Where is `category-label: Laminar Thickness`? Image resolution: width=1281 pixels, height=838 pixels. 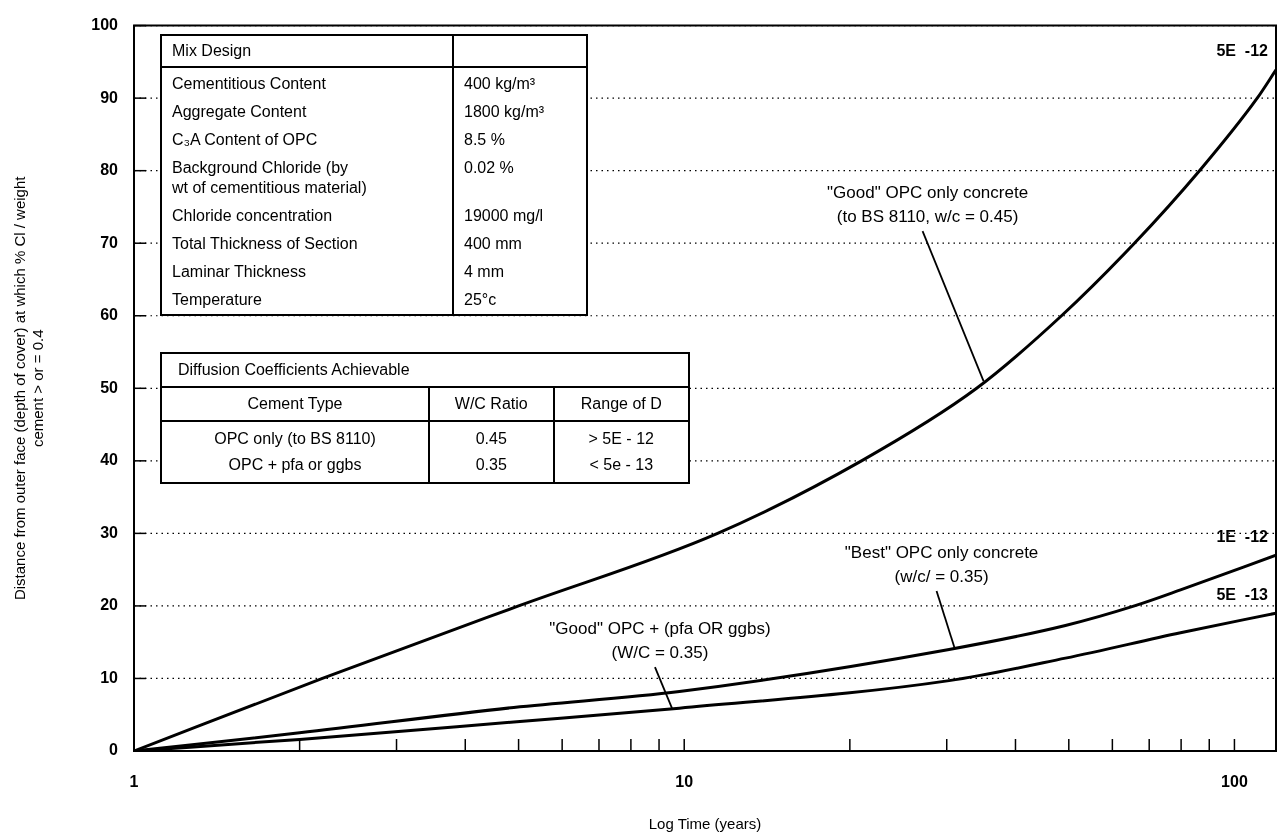
category-label: Laminar Thickness is located at coordinates (307, 272).